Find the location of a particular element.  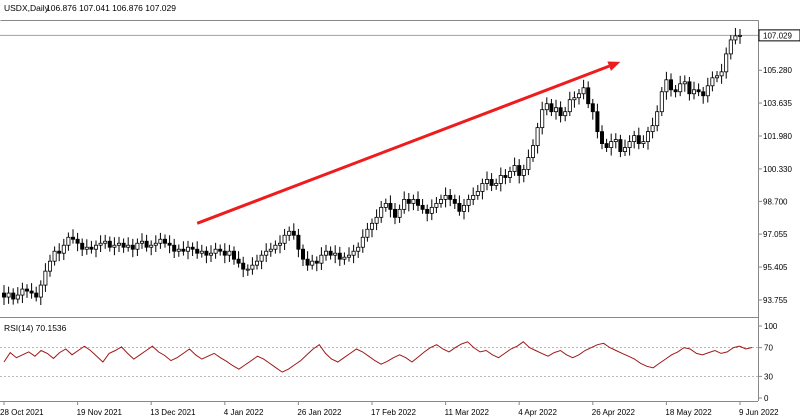

time-tick-label: 11 Mar 2022 is located at coordinates (467, 412).